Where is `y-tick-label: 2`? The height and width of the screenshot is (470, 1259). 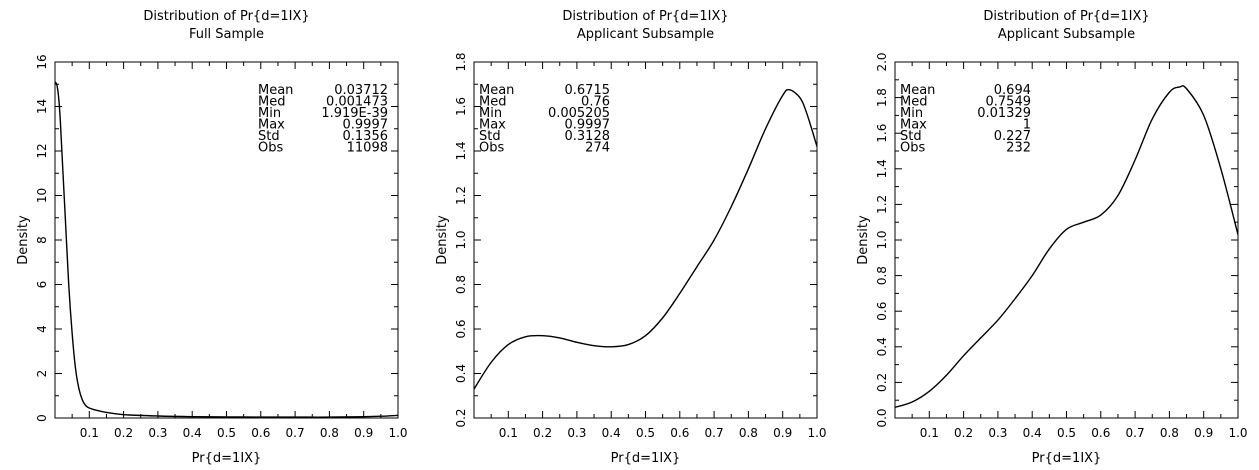 y-tick-label: 2 is located at coordinates (42, 374).